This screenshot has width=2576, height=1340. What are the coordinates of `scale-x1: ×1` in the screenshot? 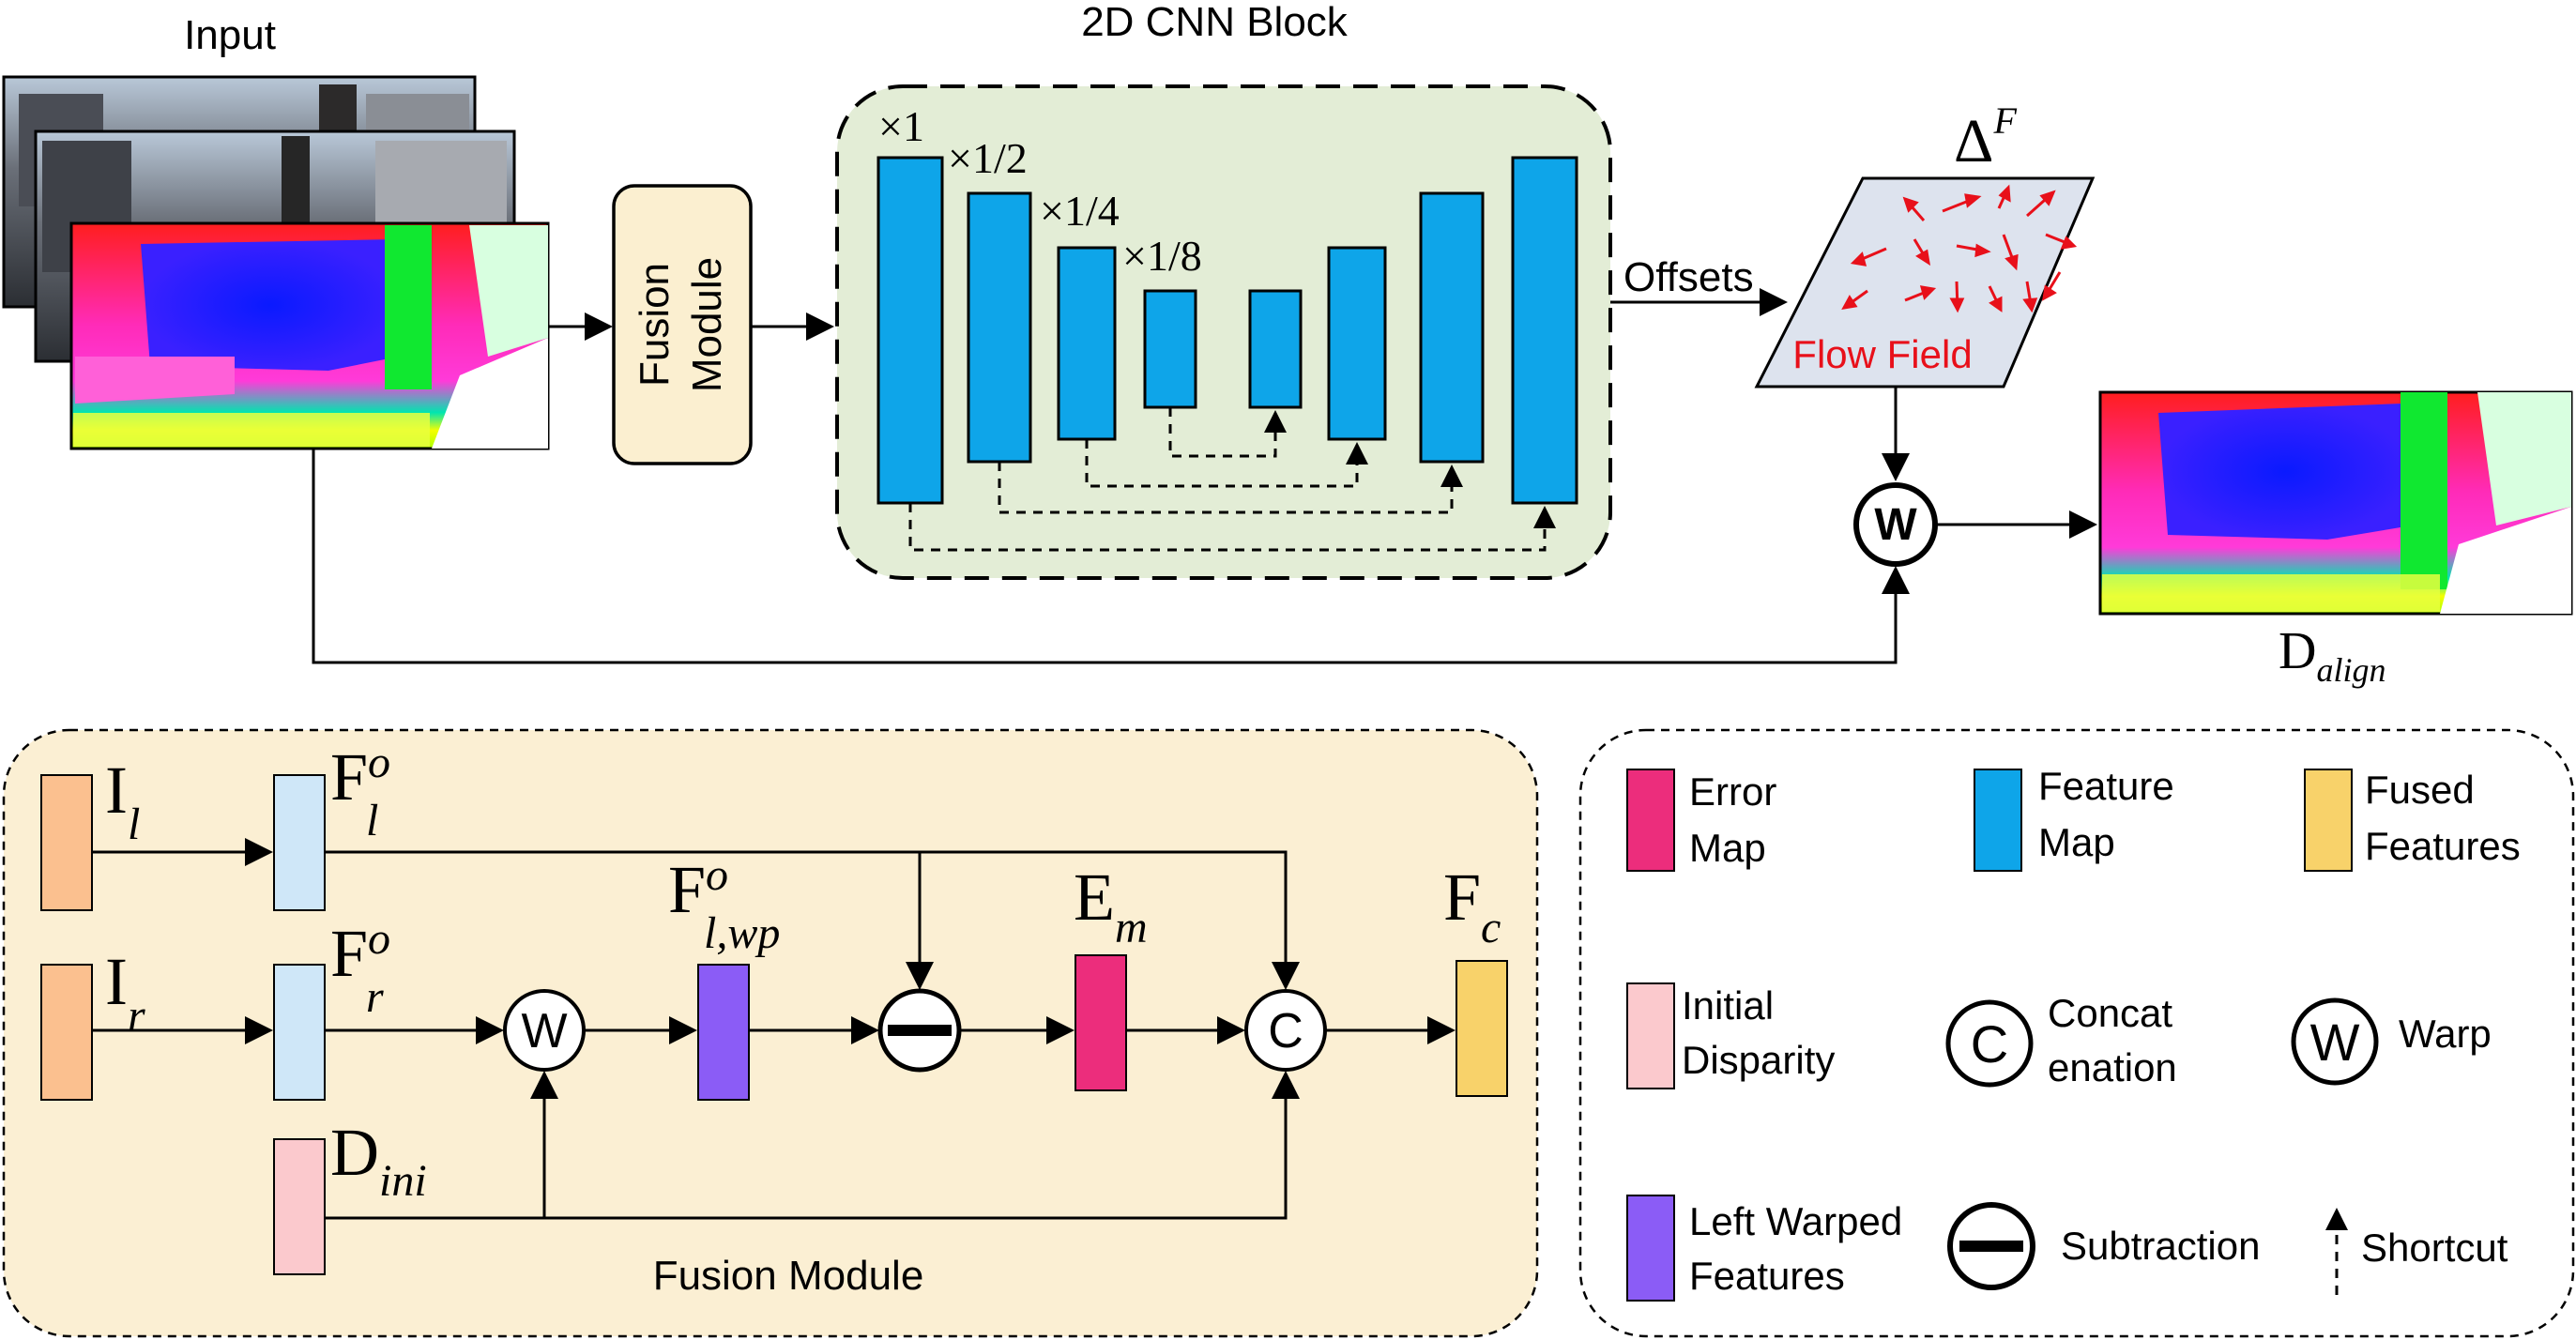 It's located at (901, 126).